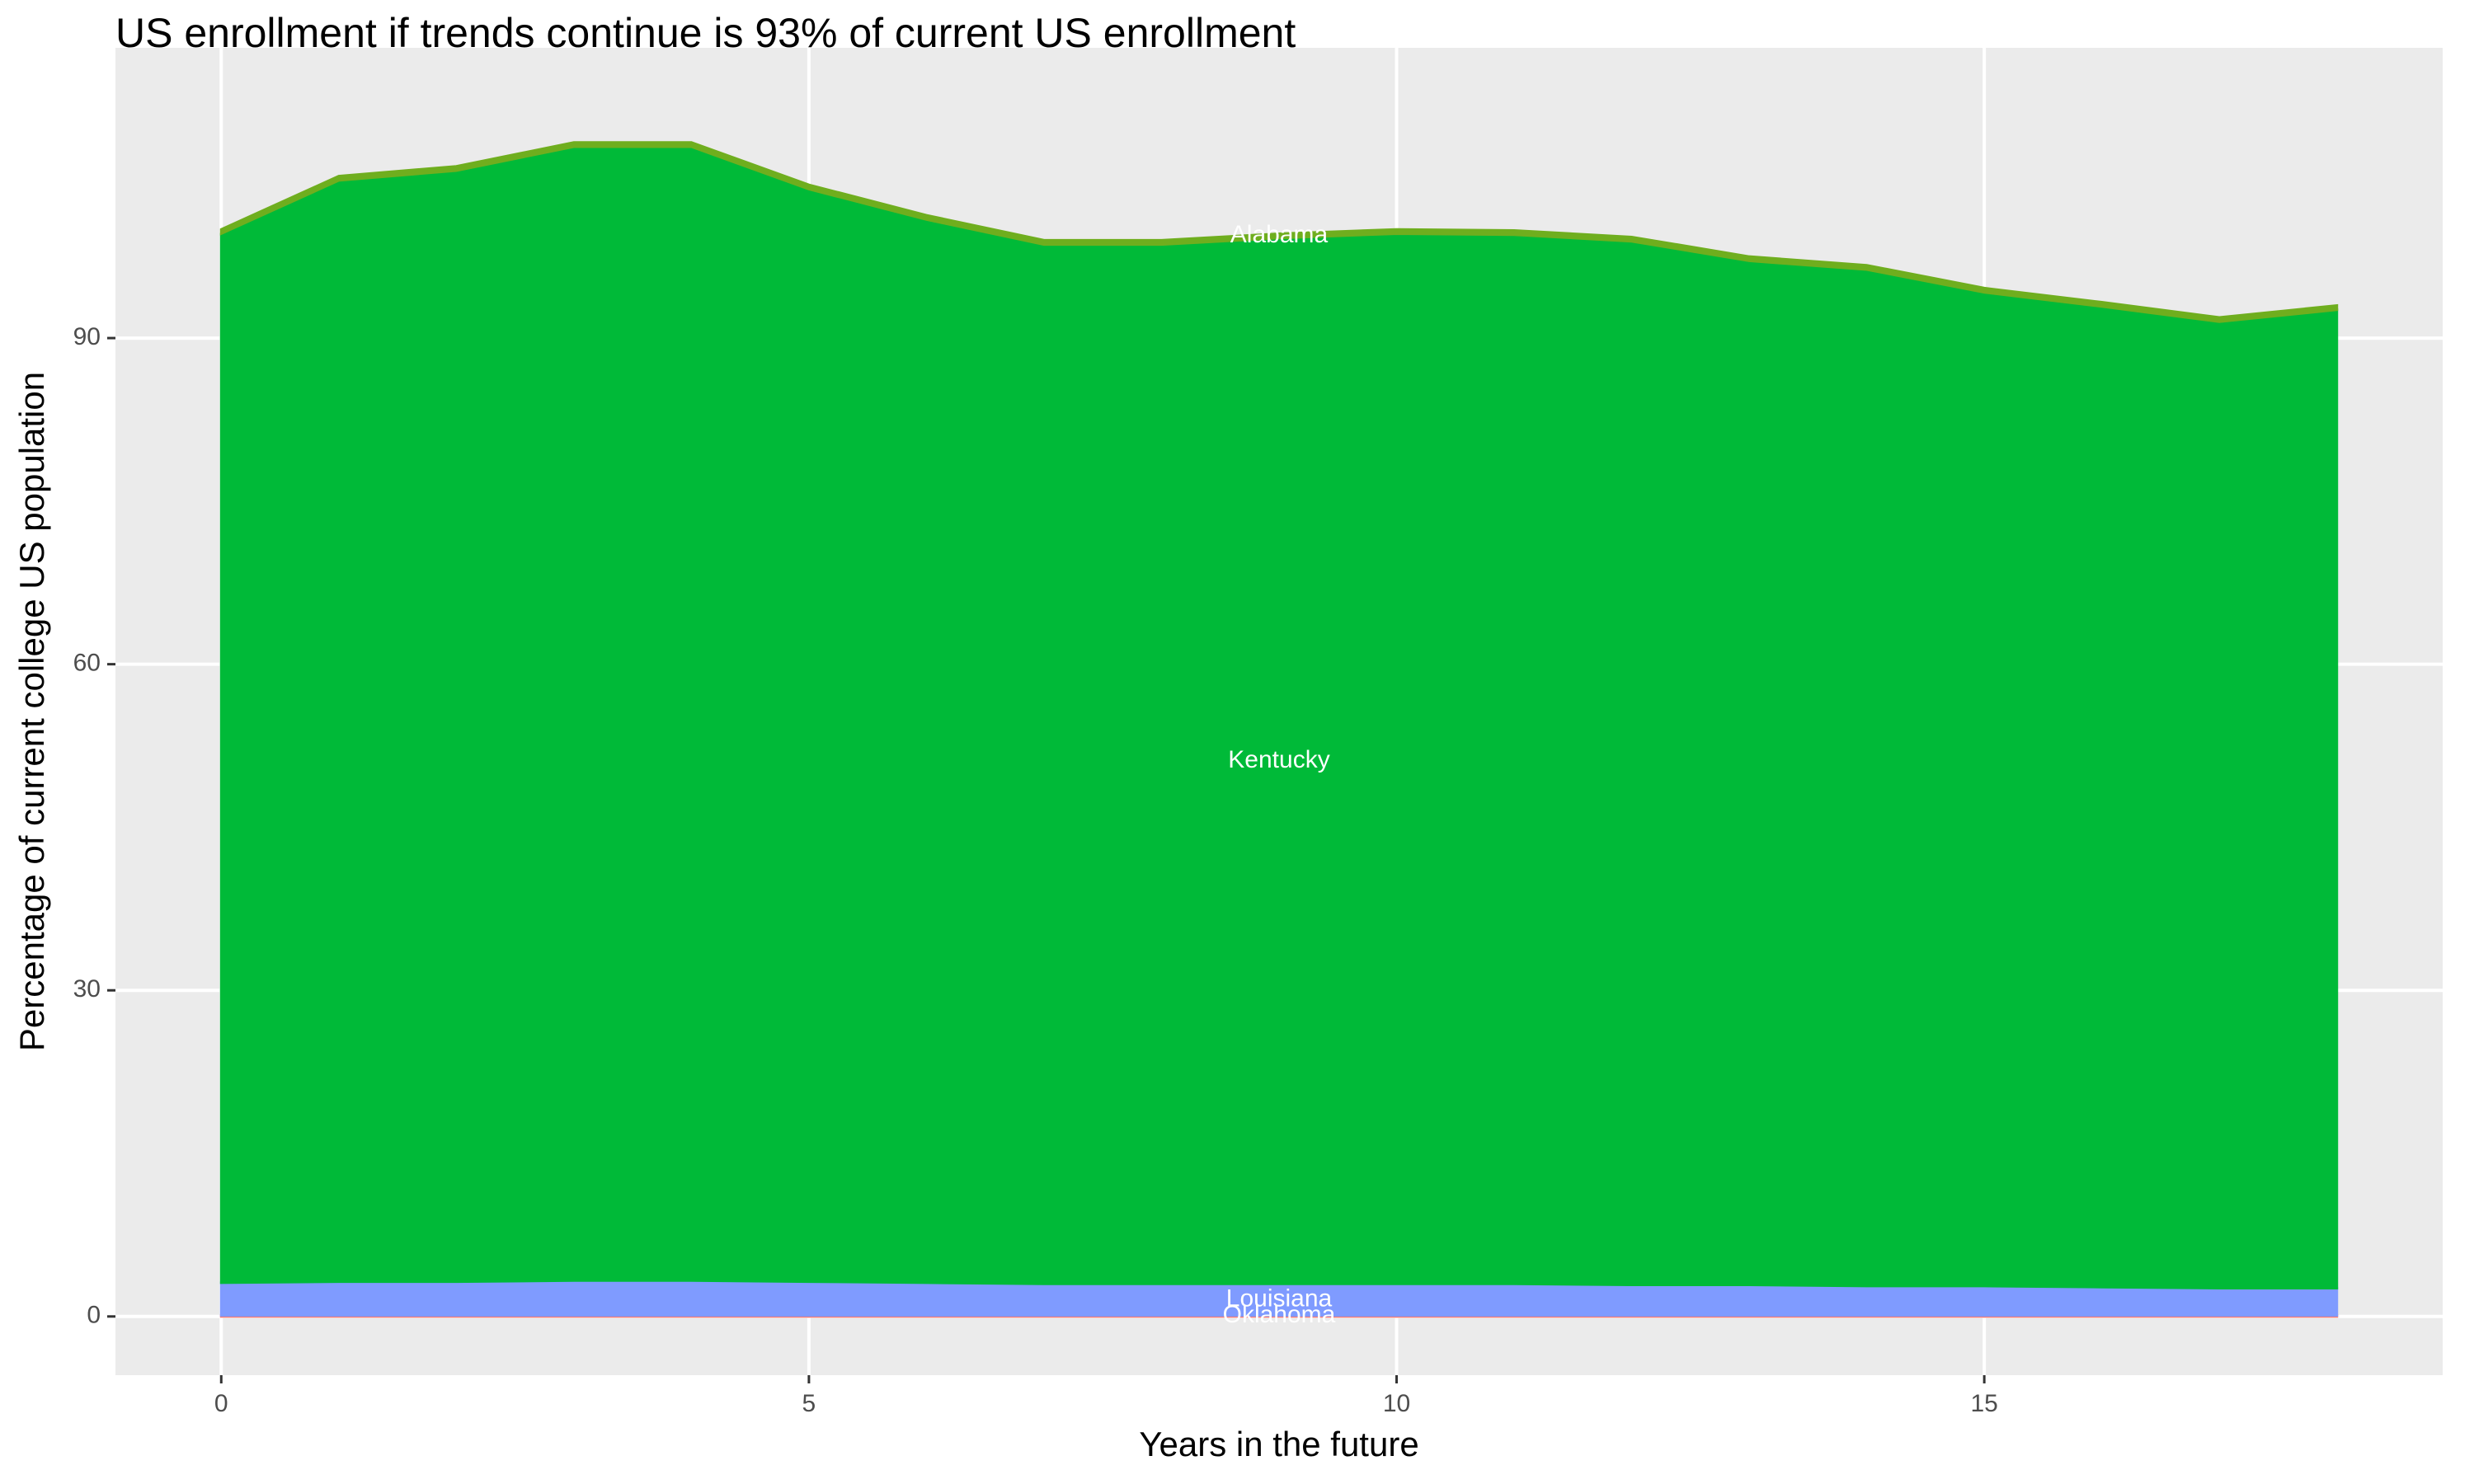 The height and width of the screenshot is (1484, 2474). What do you see at coordinates (87, 663) in the screenshot?
I see `y-tick-label: 60` at bounding box center [87, 663].